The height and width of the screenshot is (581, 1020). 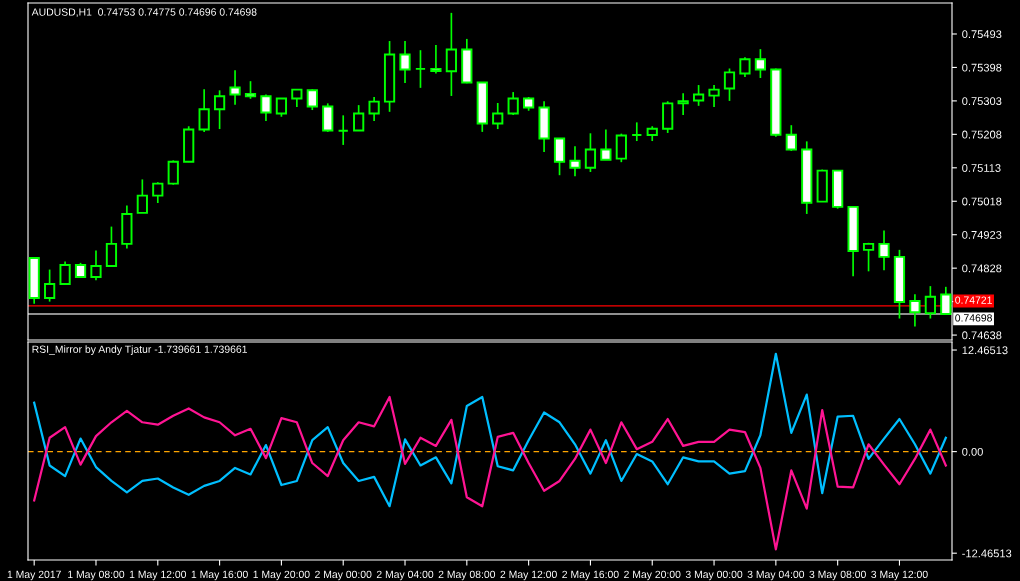 I want to click on x-tick-label: 3 May 08:00, so click(x=837, y=575).